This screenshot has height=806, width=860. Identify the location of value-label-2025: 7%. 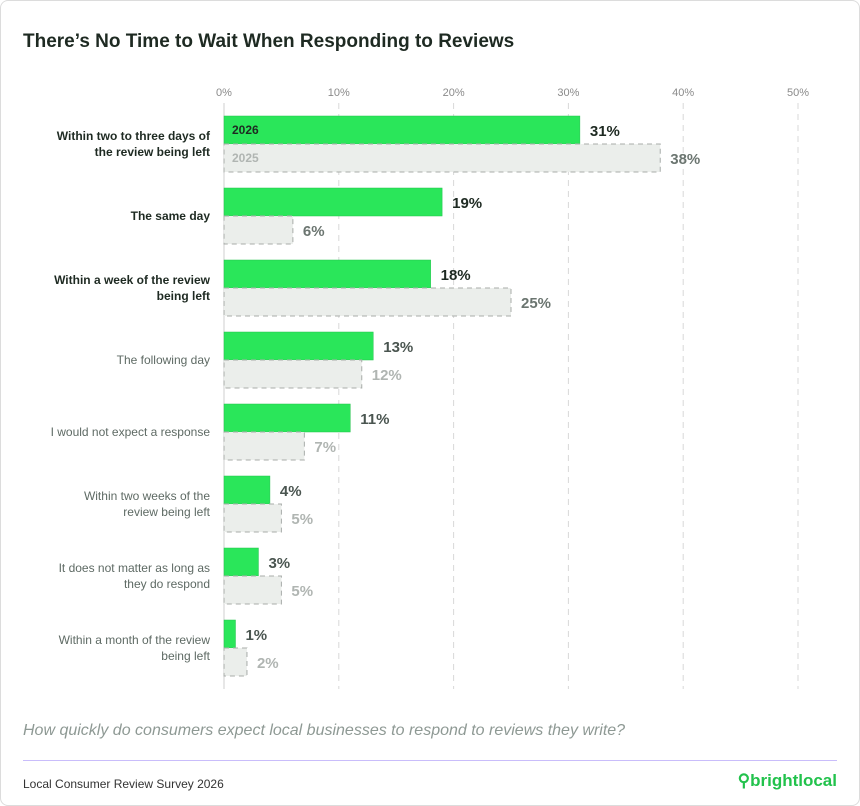
(325, 447).